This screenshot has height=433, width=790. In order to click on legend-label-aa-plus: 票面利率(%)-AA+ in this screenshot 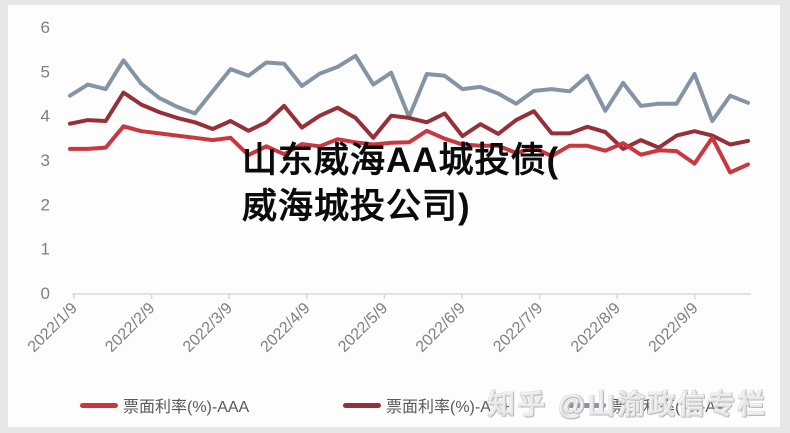, I will do `click(448, 407)`.